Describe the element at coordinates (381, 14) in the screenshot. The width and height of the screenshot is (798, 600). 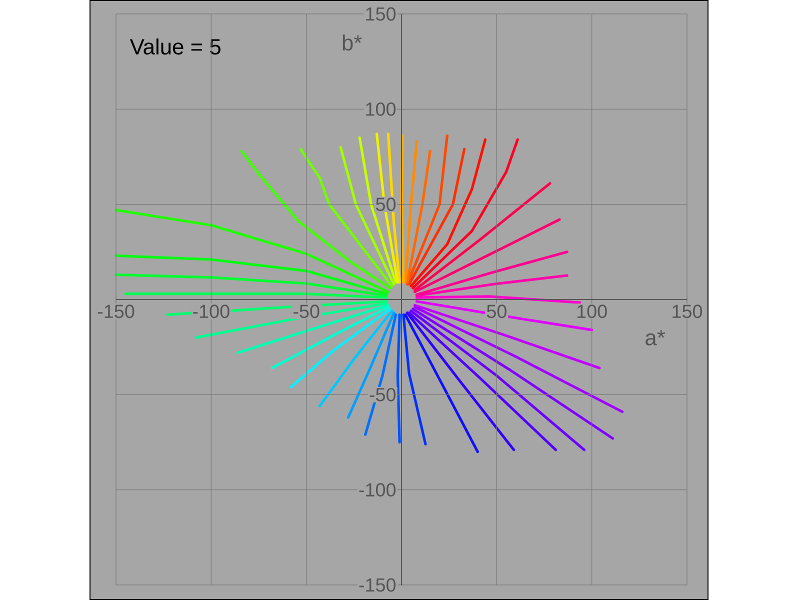
I see `y-tick-label: 150` at that location.